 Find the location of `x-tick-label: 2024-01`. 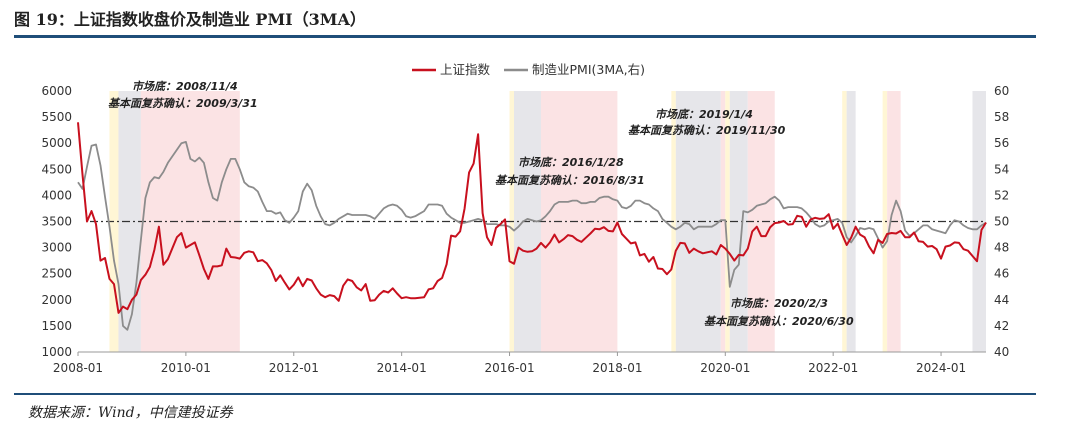

x-tick-label: 2024-01 is located at coordinates (941, 368).